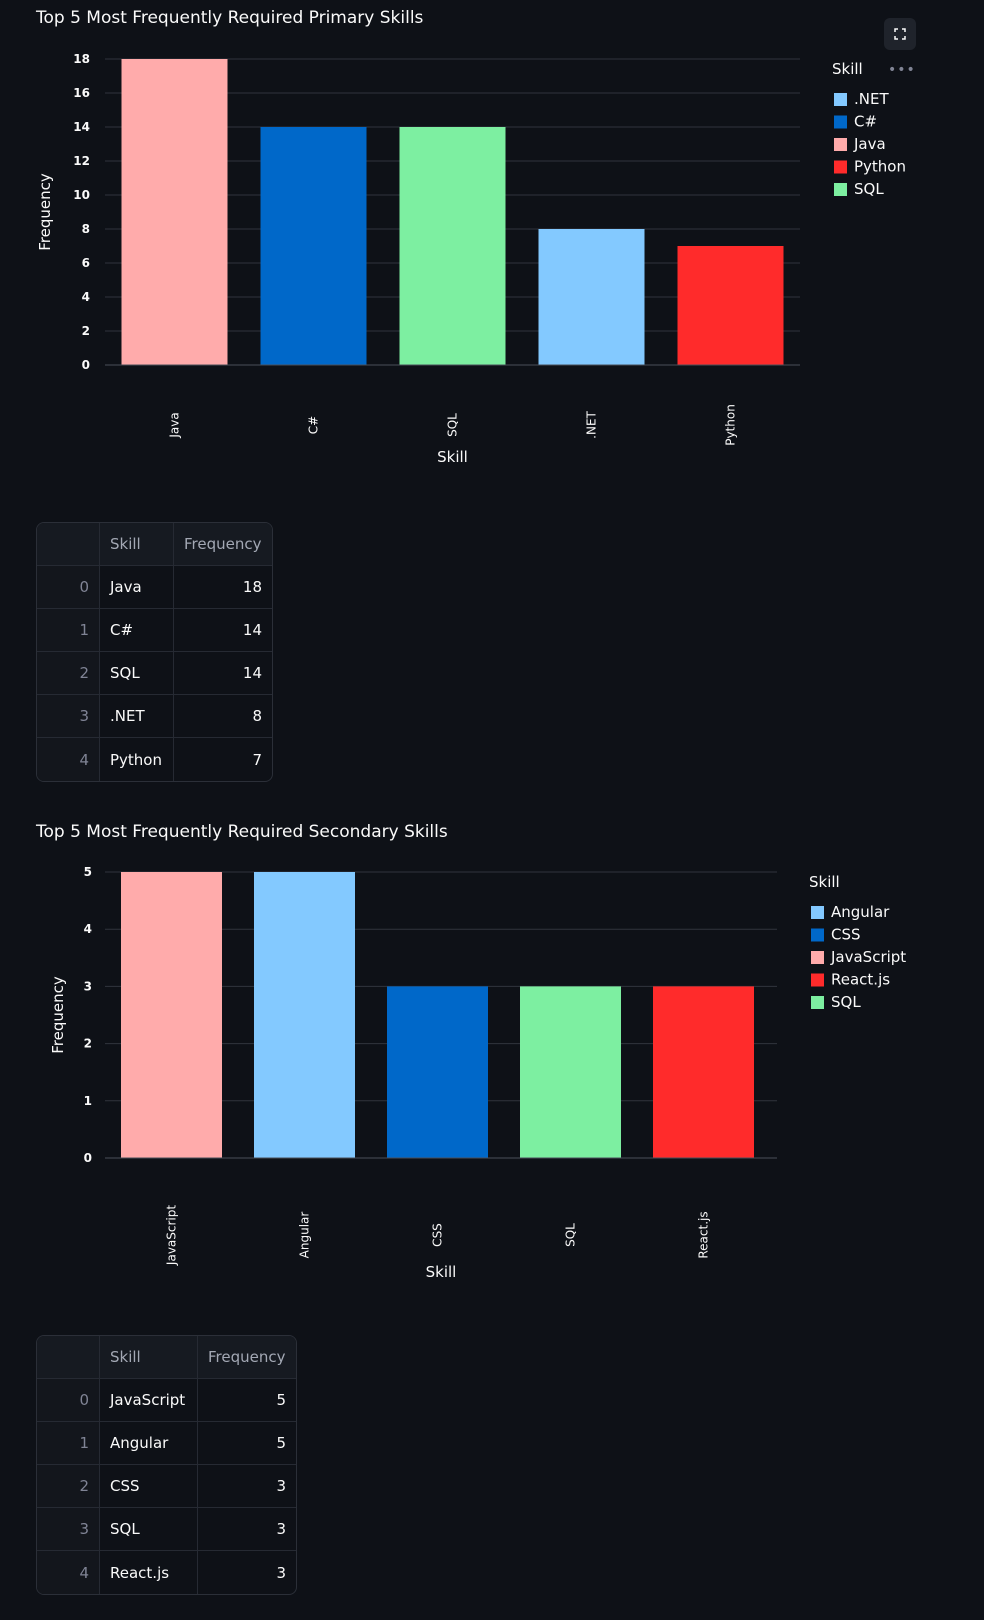  Describe the element at coordinates (869, 144) in the screenshot. I see `legend-item-label: Java` at that location.